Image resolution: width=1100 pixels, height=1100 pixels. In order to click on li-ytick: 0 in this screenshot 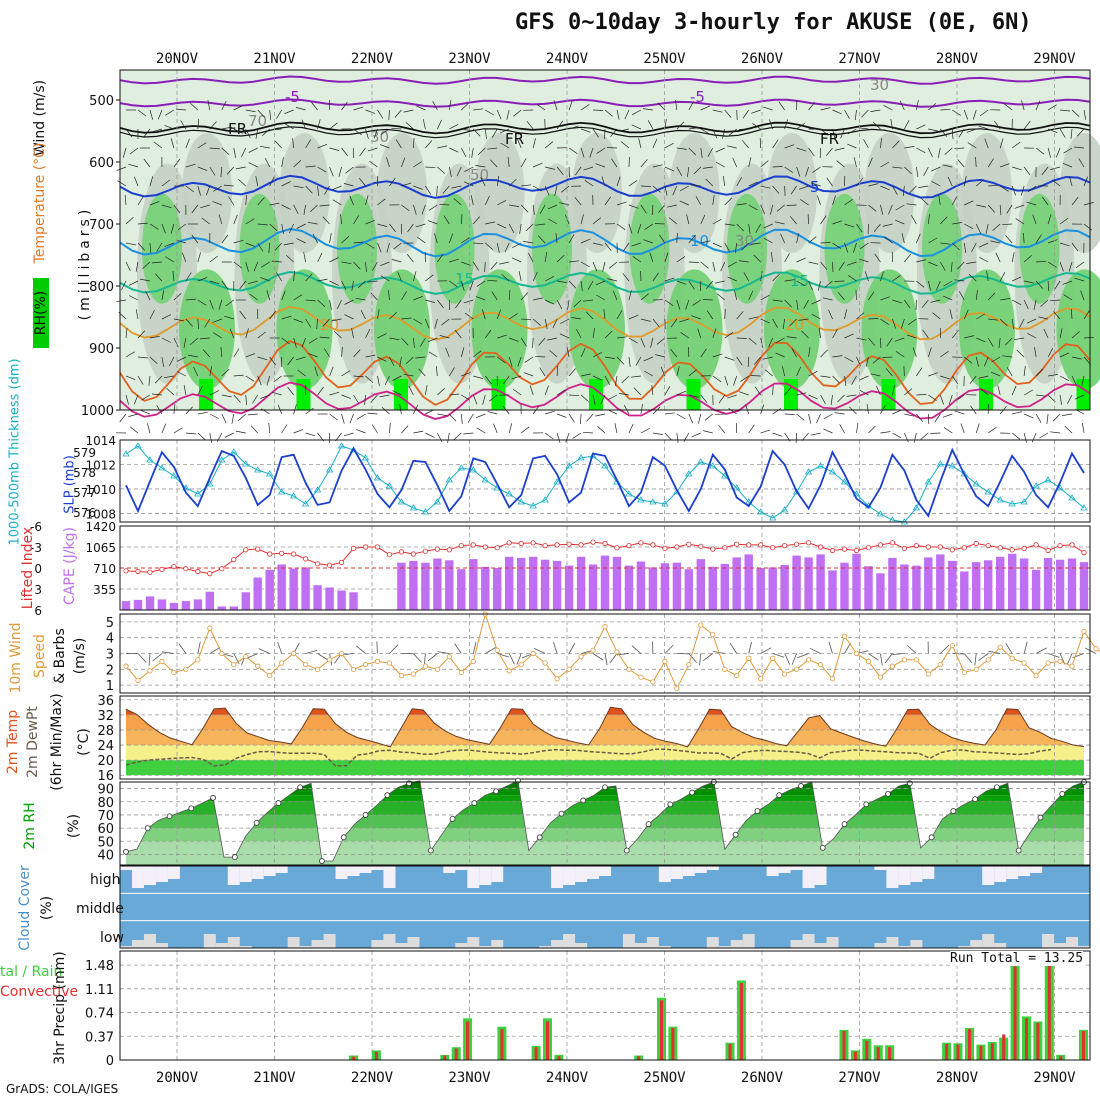, I will do `click(38, 569)`.